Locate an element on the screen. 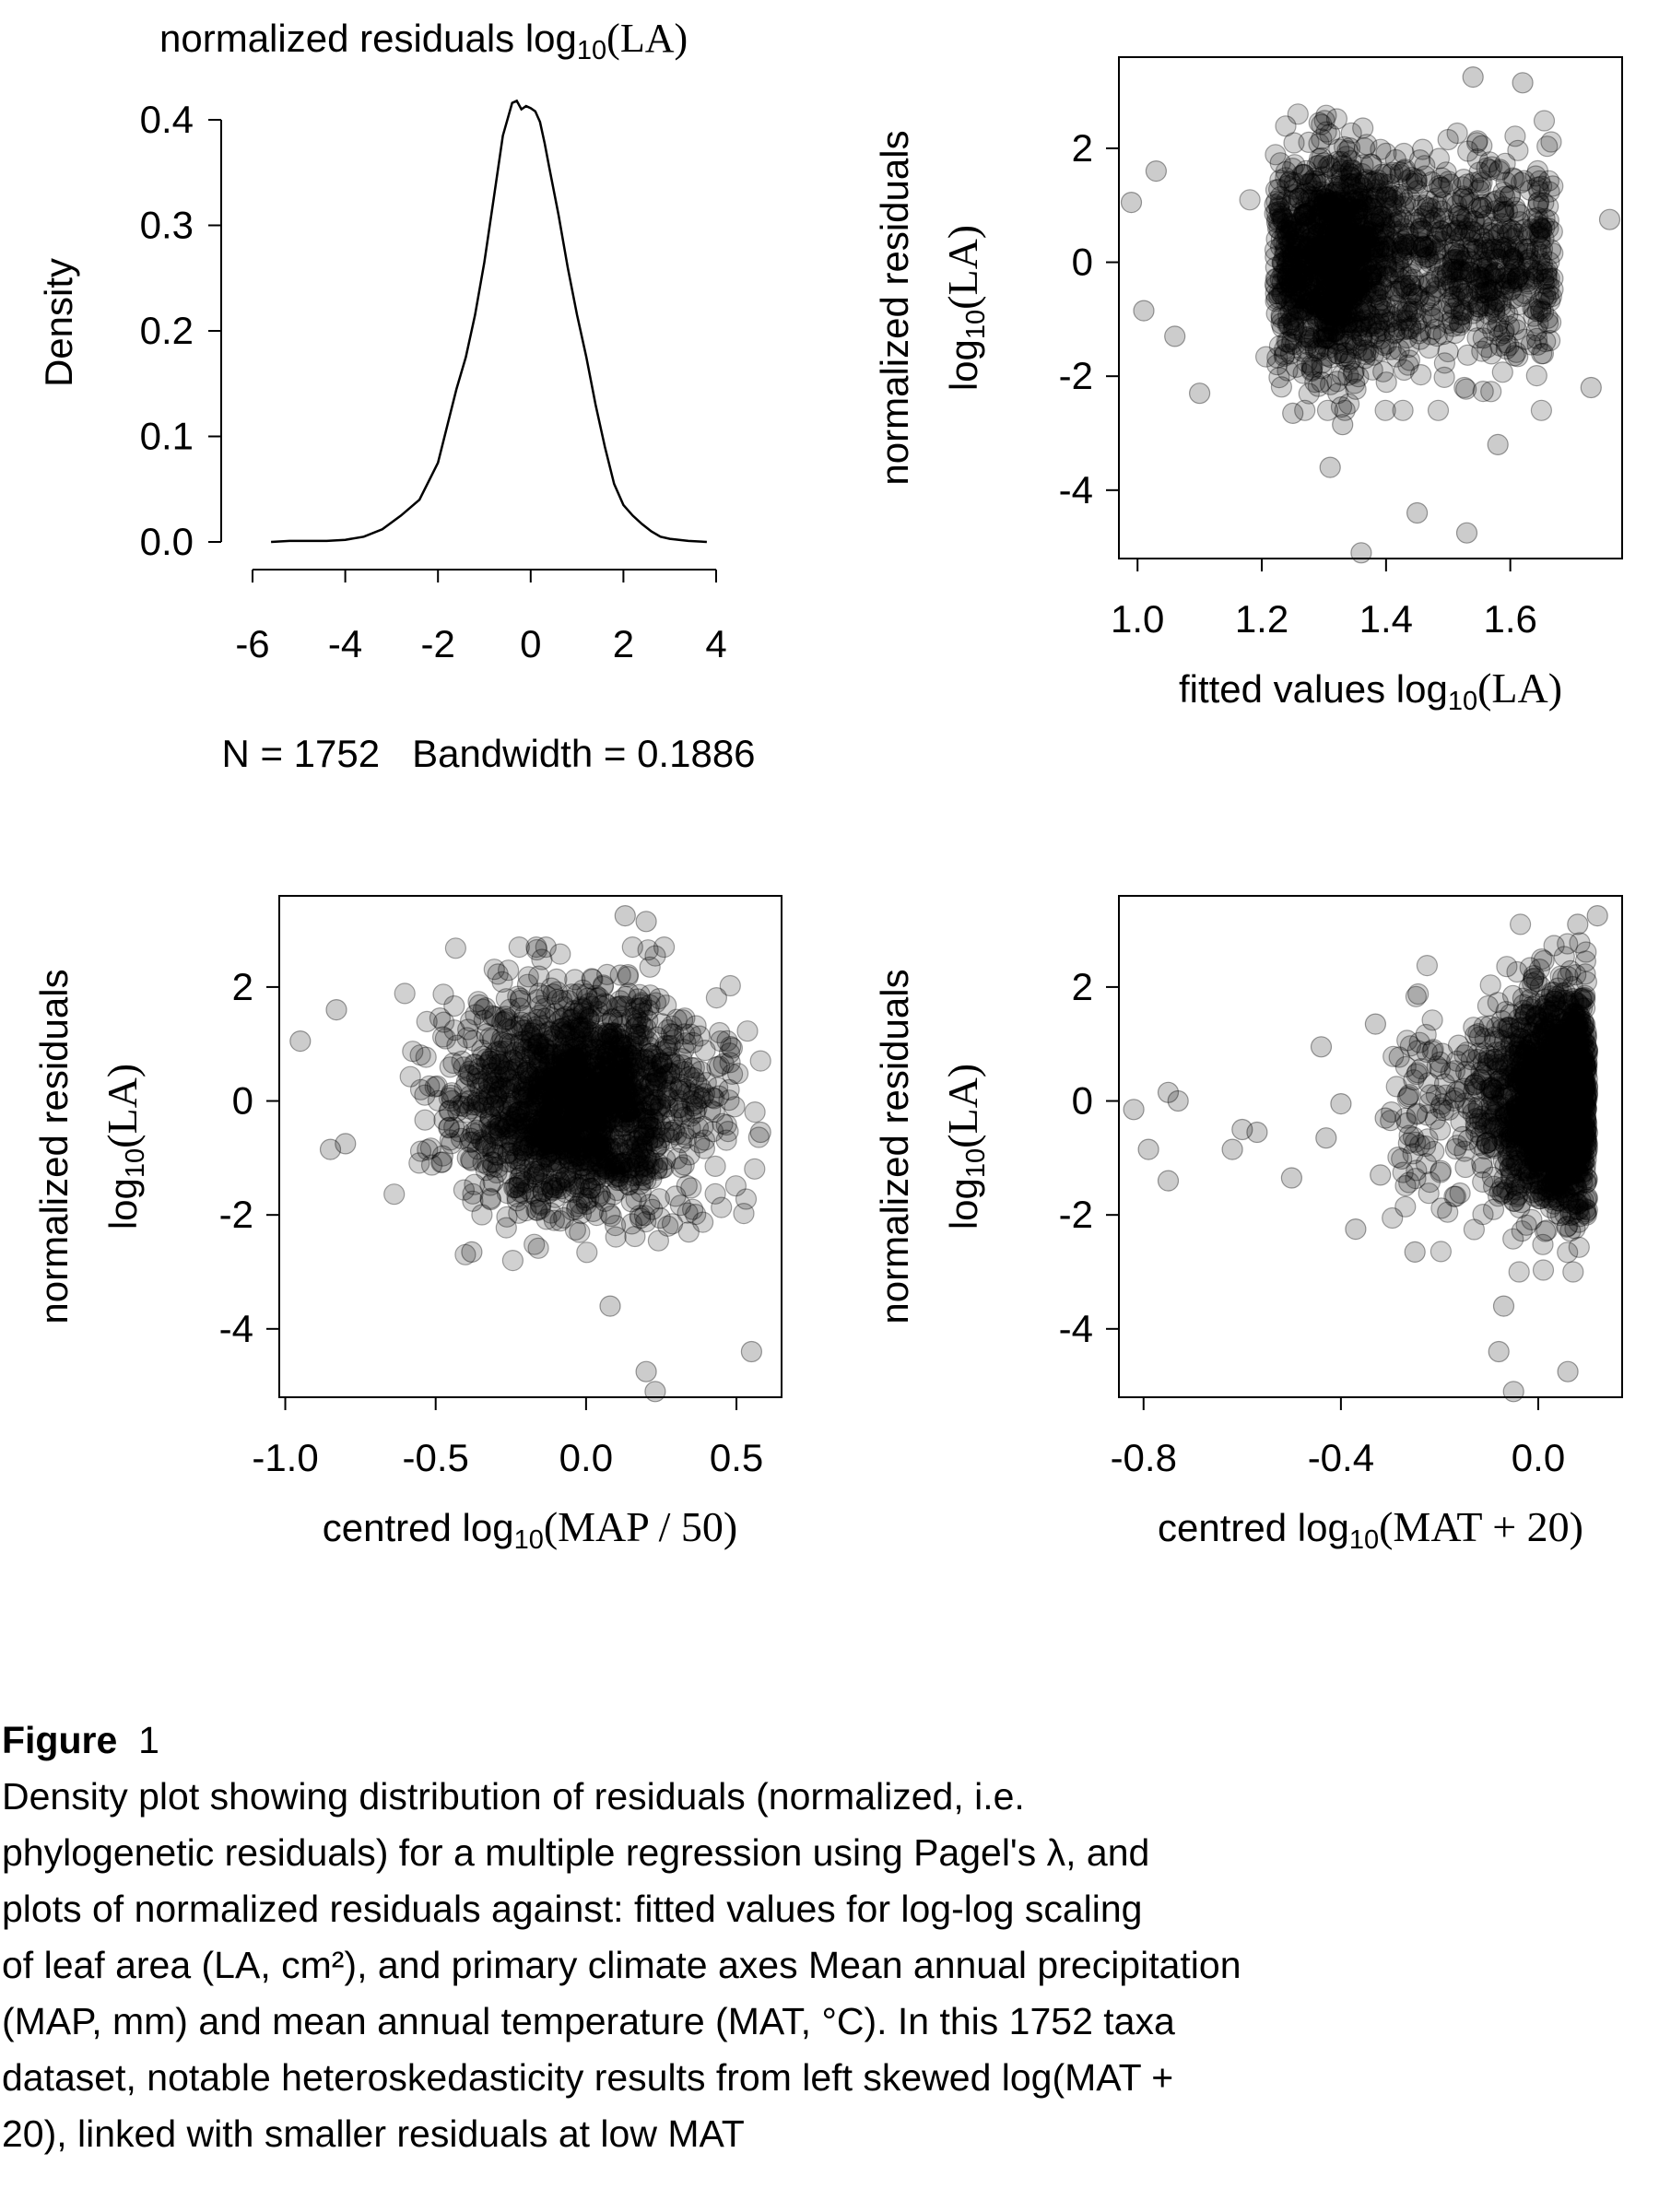 The height and width of the screenshot is (2212, 1659). fitted-y-label-line2: log10(LA) is located at coordinates (965, 308).